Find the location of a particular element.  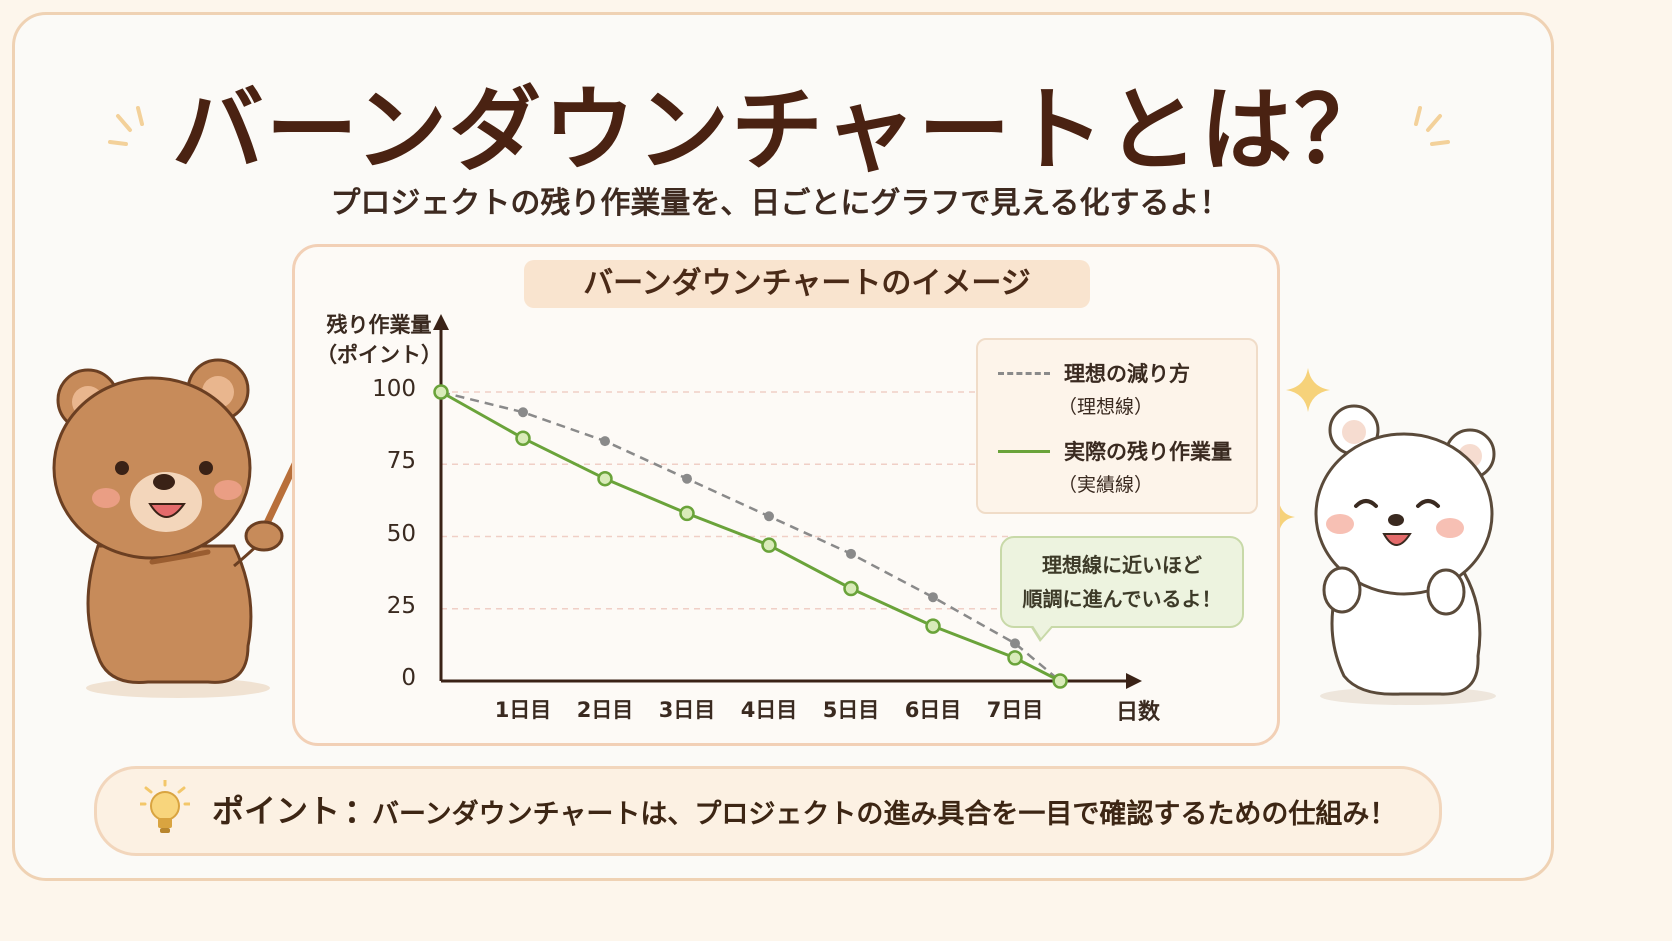

legend-ideal-swatch is located at coordinates (1024, 373).